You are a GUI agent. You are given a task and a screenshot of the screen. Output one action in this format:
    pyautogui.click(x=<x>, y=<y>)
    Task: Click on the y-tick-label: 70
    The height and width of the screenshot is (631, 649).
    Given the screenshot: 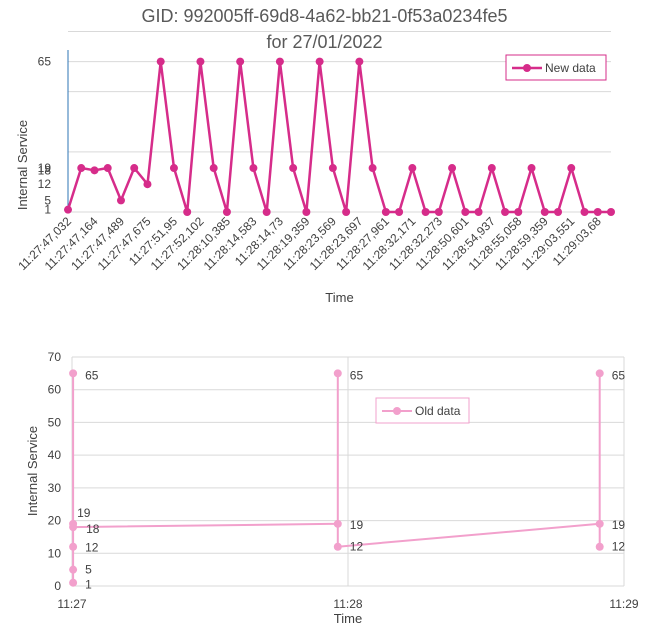 What is the action you would take?
    pyautogui.click(x=55, y=357)
    